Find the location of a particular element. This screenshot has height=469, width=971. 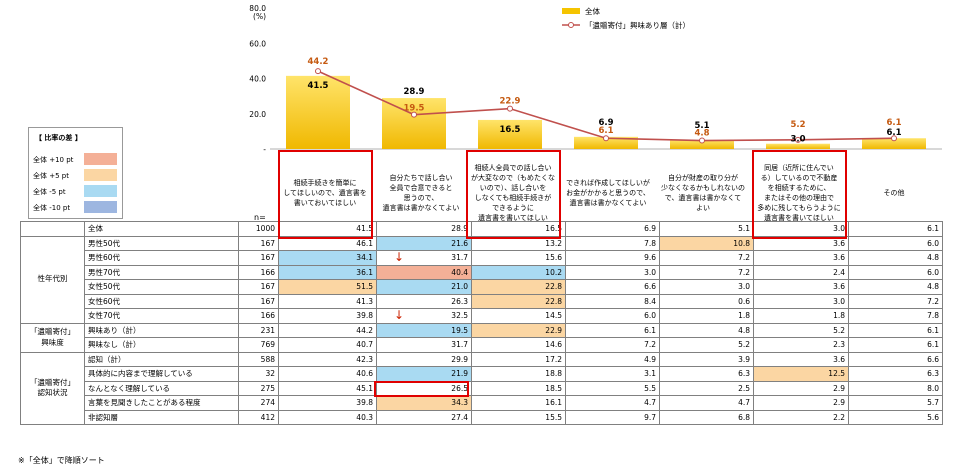

value-cell: 9.6 is located at coordinates (612, 258).